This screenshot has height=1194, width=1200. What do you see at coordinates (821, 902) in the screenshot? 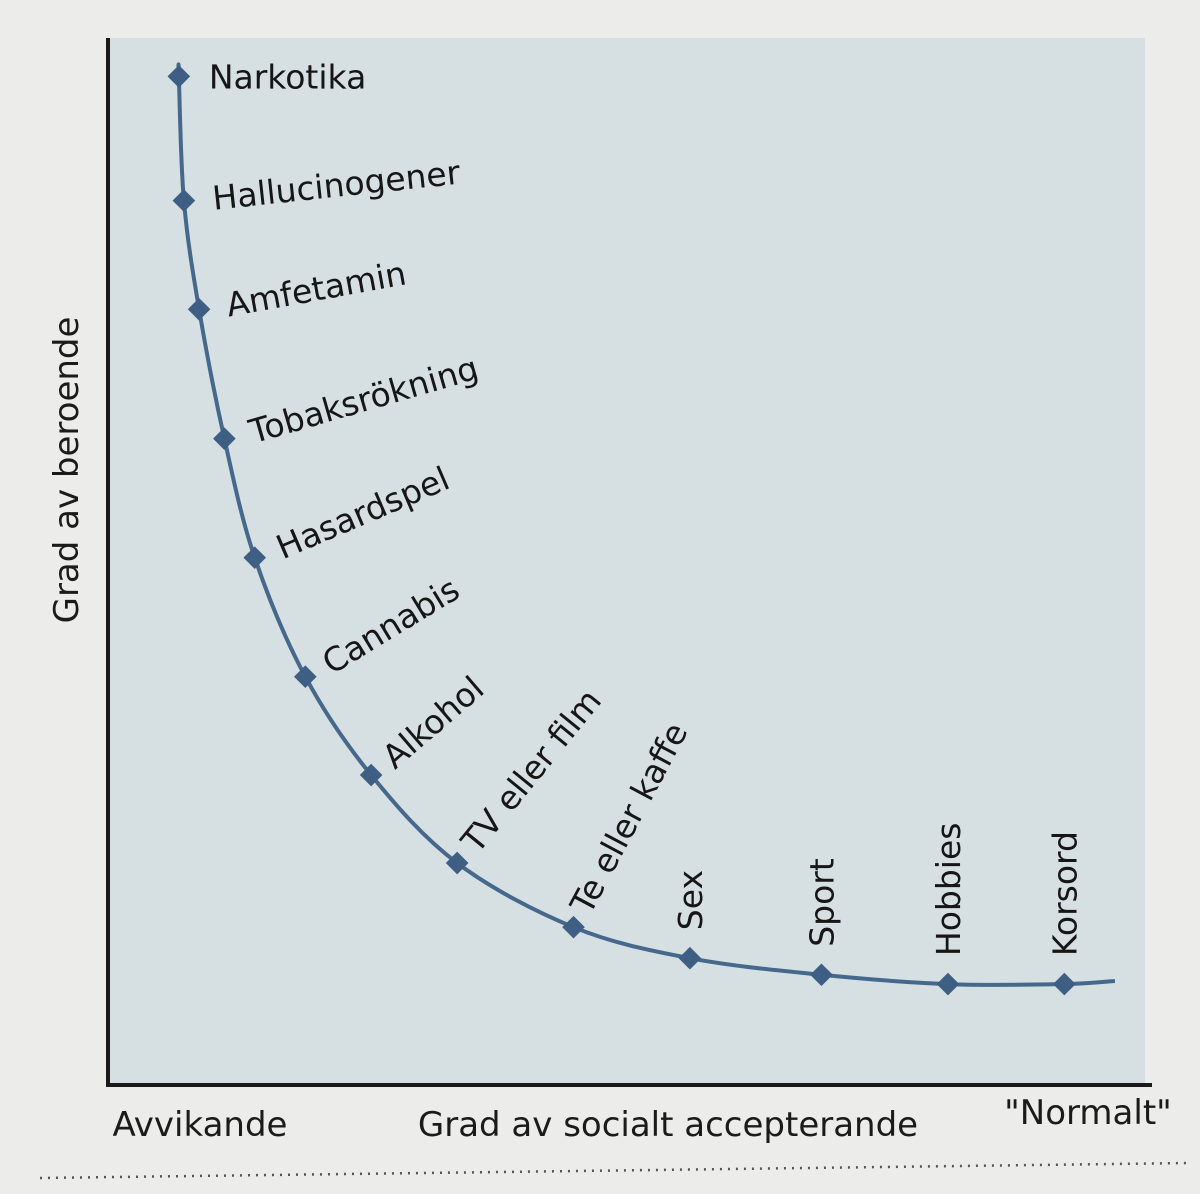
I see `label-sport: Sport` at bounding box center [821, 902].